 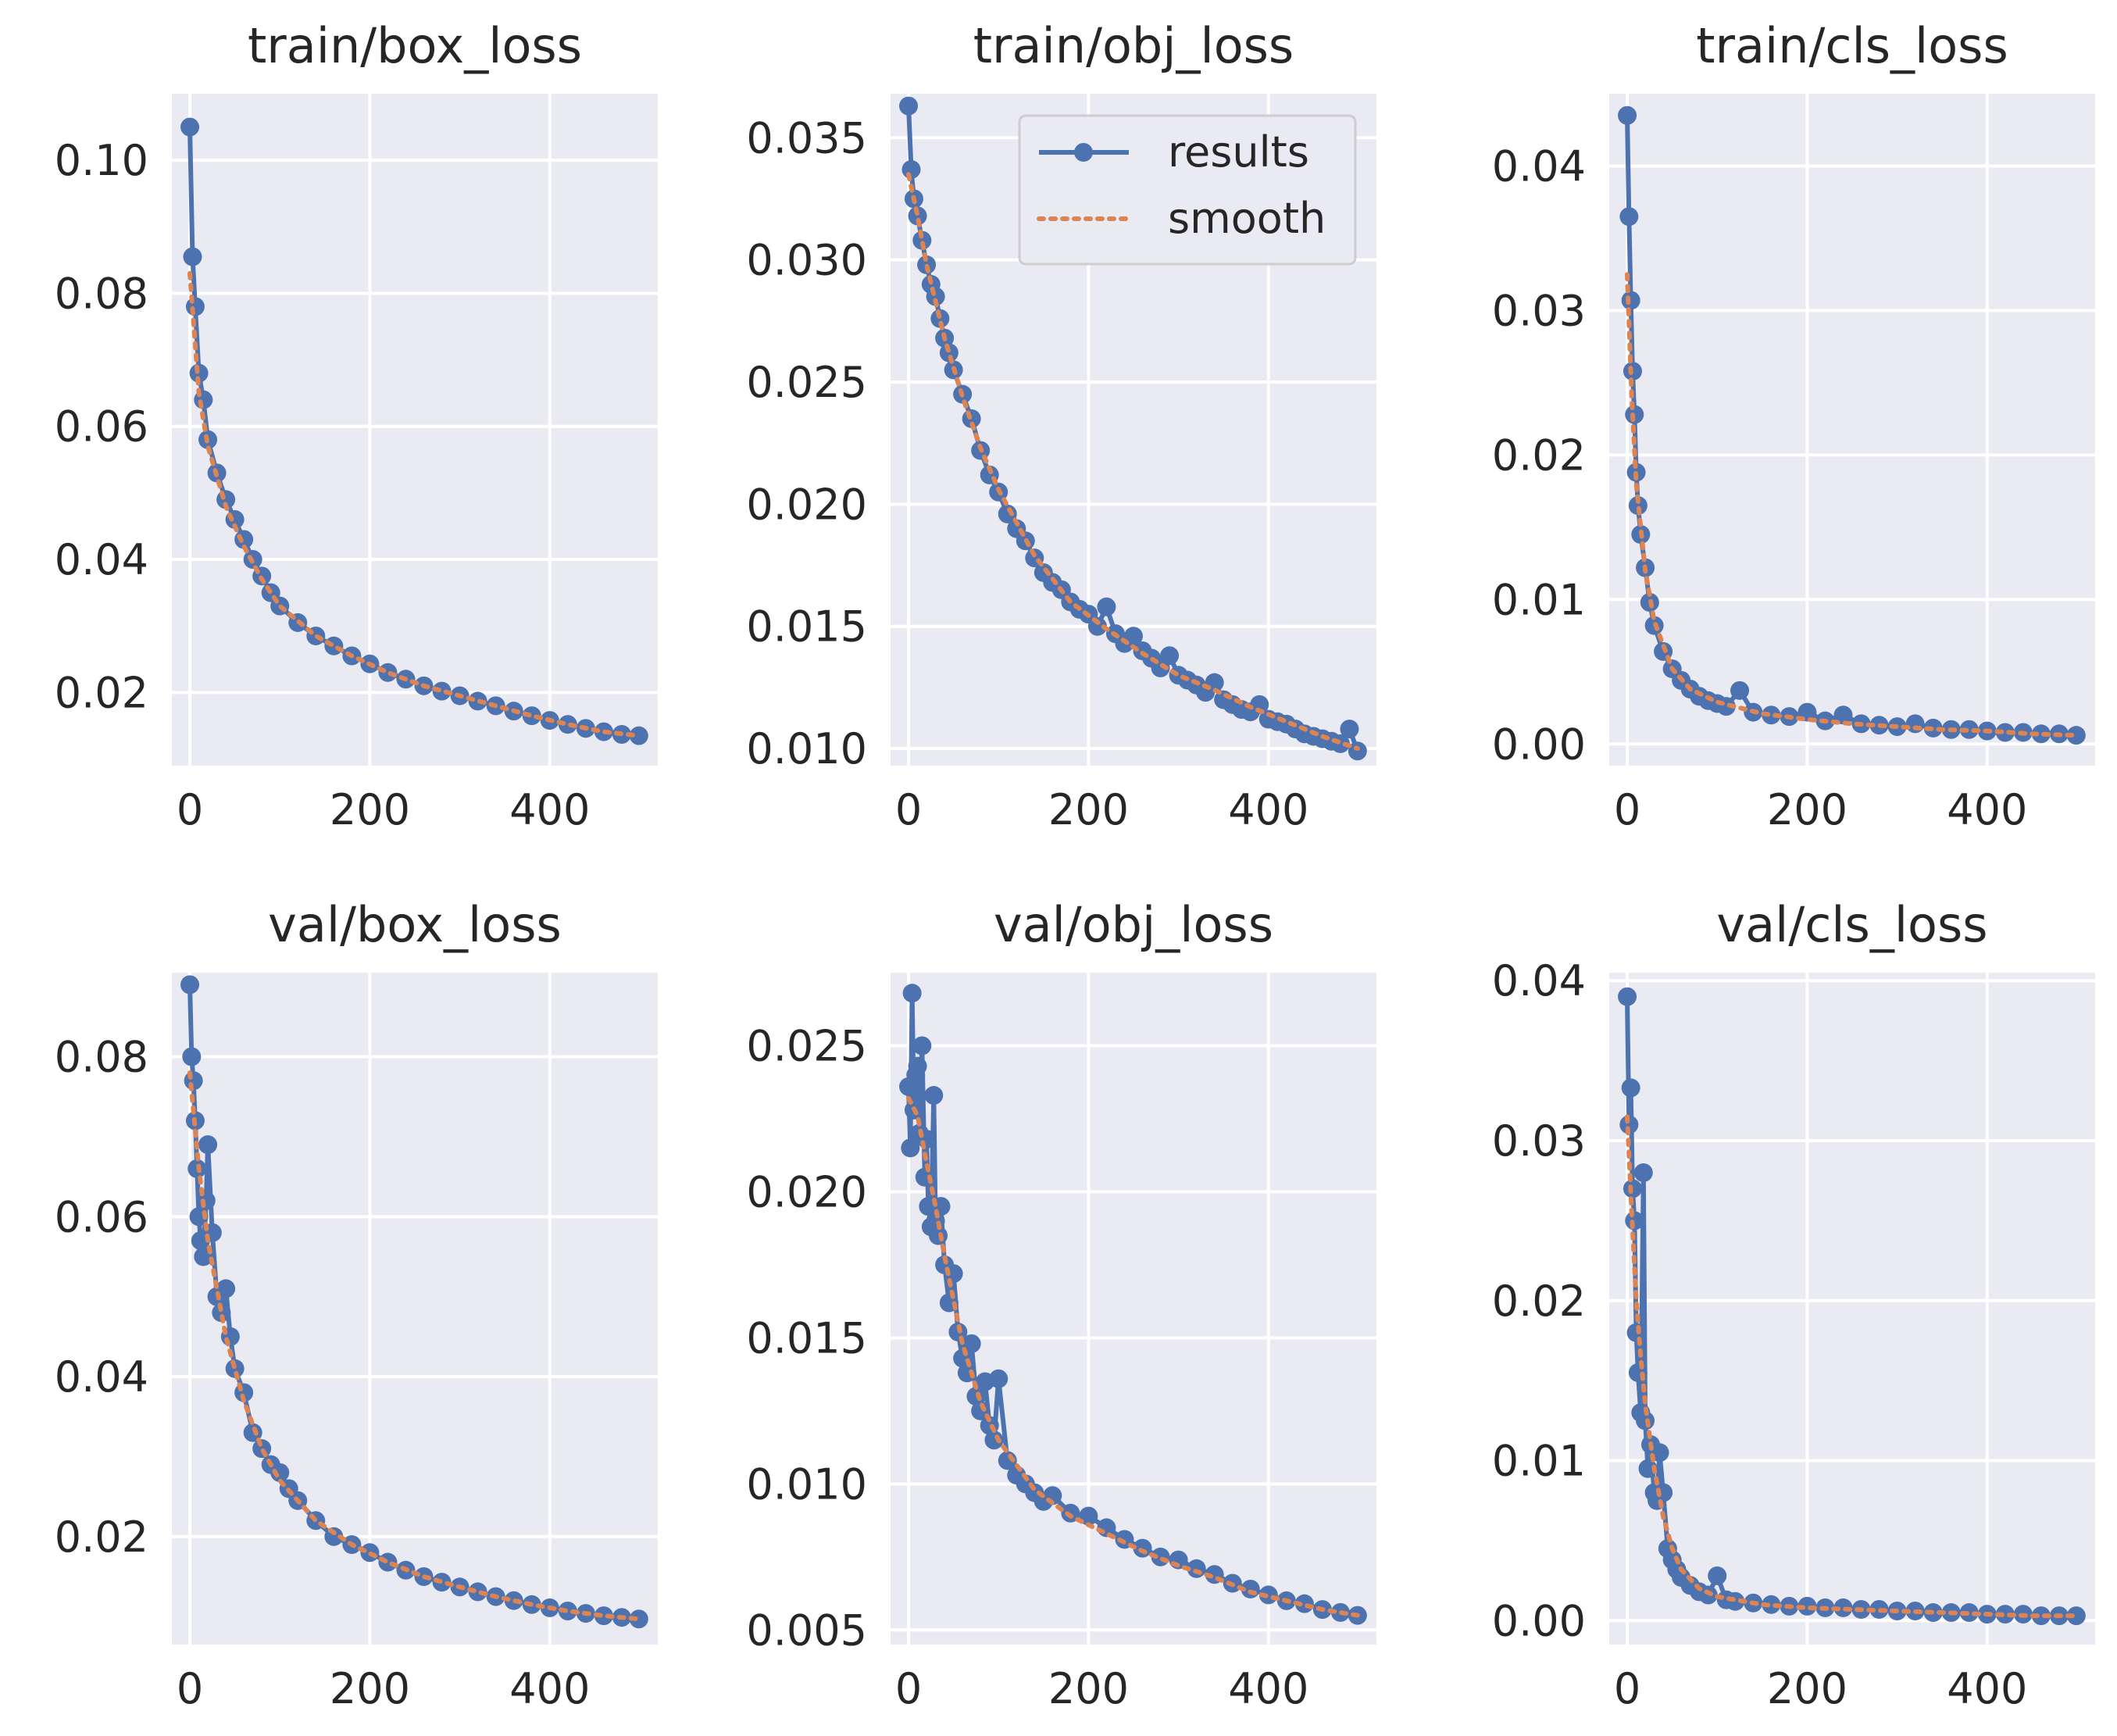 I want to click on y-tick-label: 0.020, so click(x=806, y=1191).